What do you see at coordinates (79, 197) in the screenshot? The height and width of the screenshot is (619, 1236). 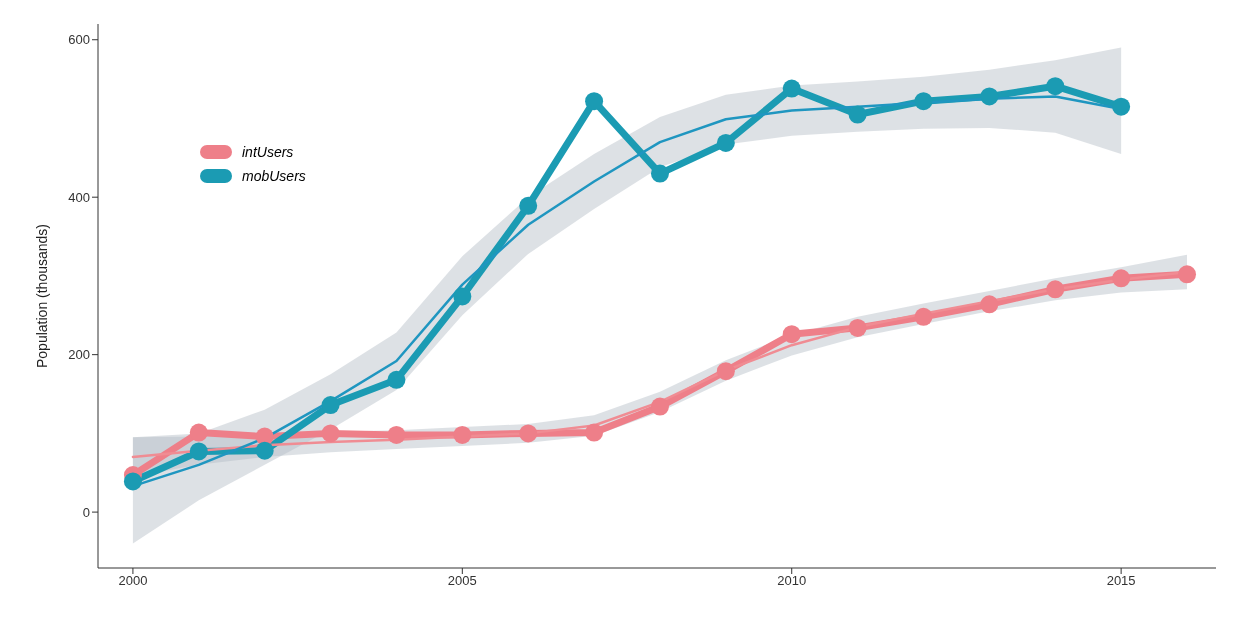 I see `y-tick-label: 400` at bounding box center [79, 197].